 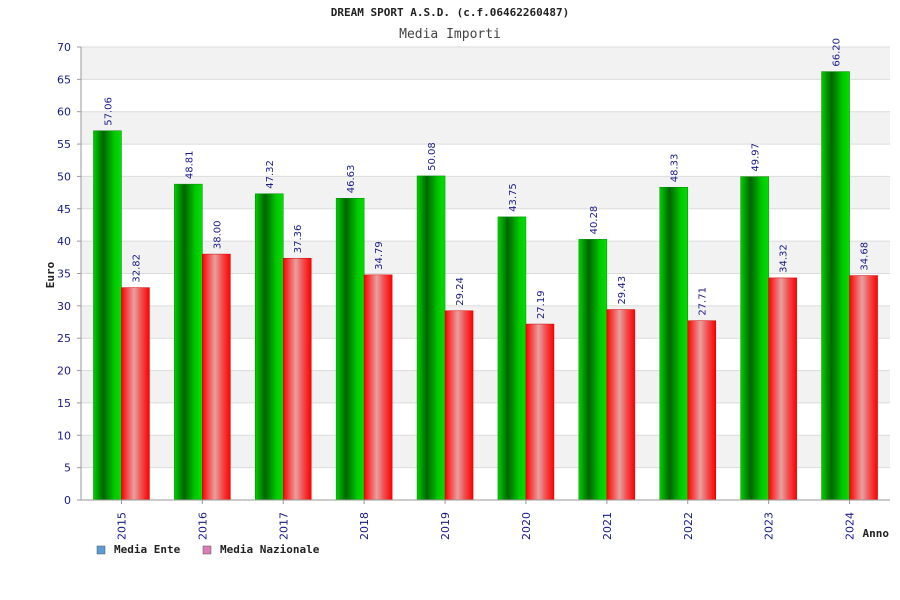 I want to click on y-tick-label: 45, so click(x=64, y=209).